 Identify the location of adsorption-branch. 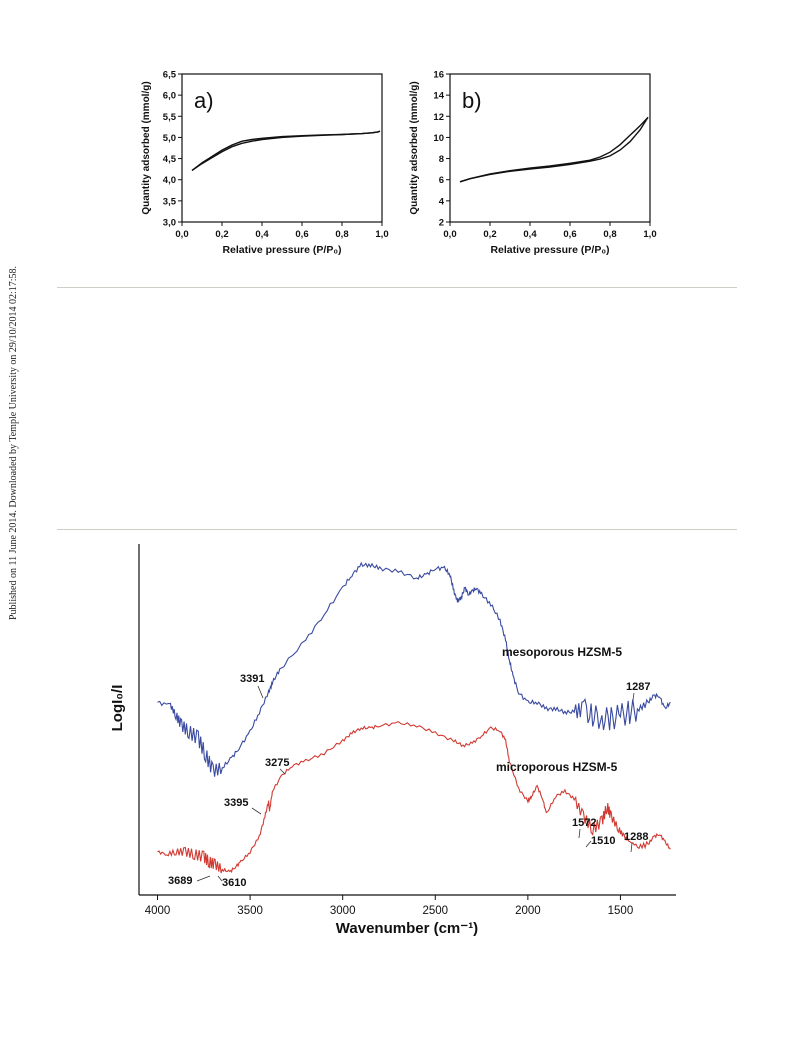
(554, 149).